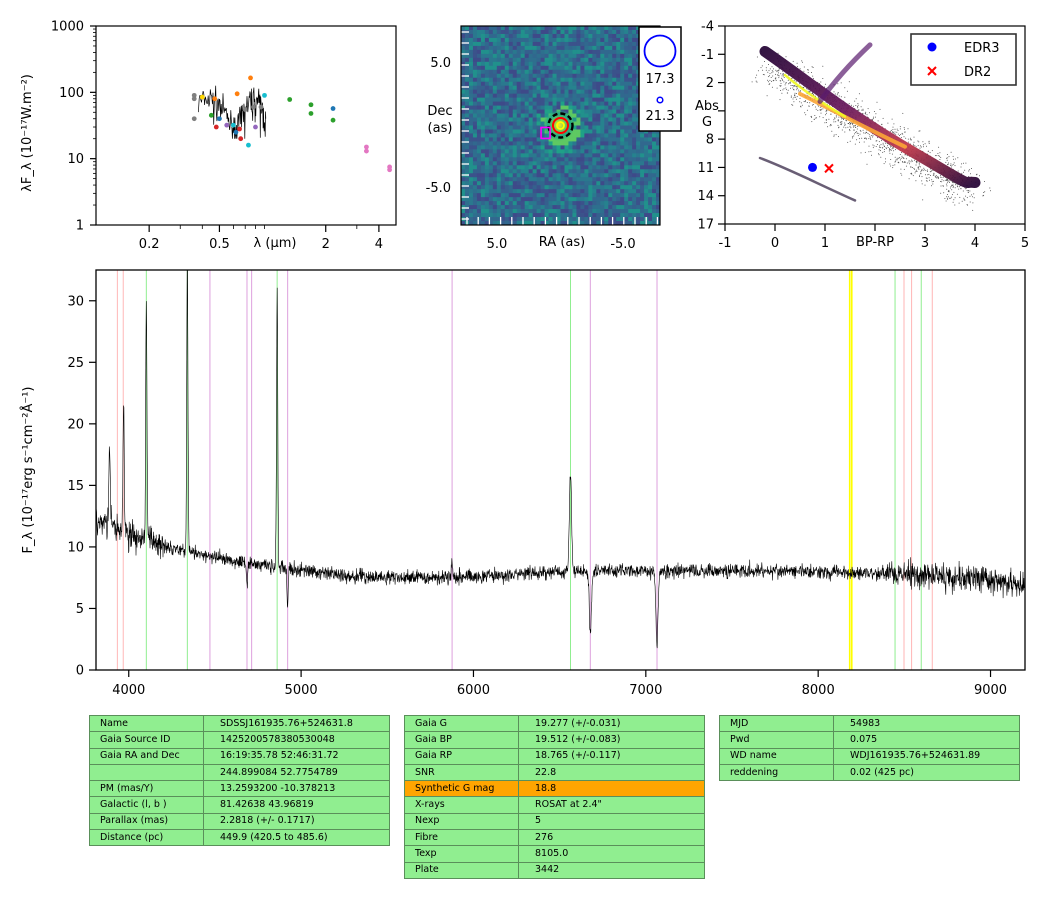 The height and width of the screenshot is (902, 1050). What do you see at coordinates (845, 73) in the screenshot?
I see `hr-giant-branch` at bounding box center [845, 73].